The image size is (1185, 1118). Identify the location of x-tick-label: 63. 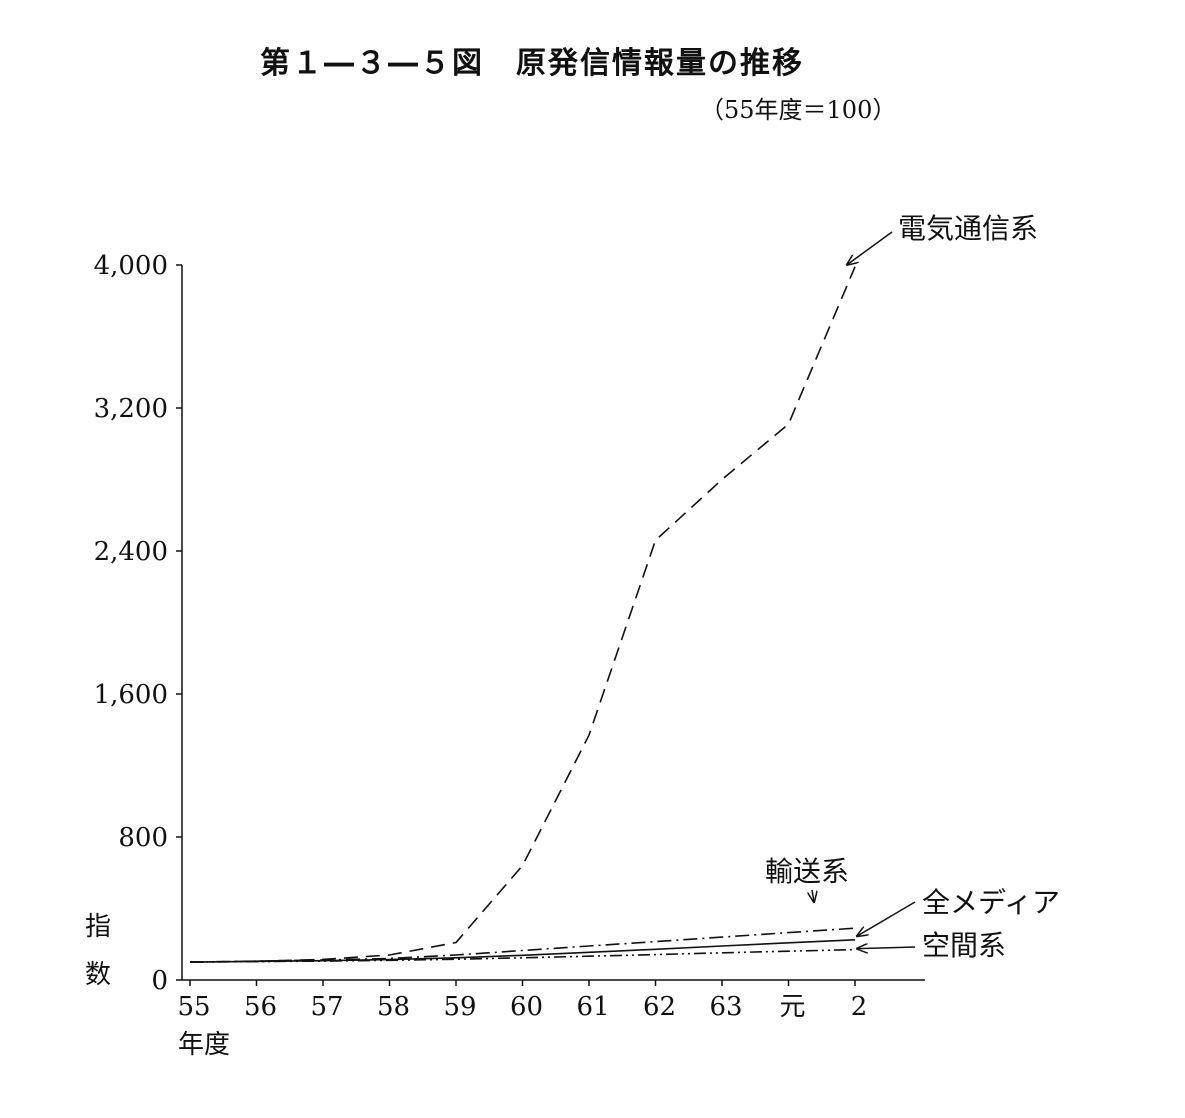
(725, 1007).